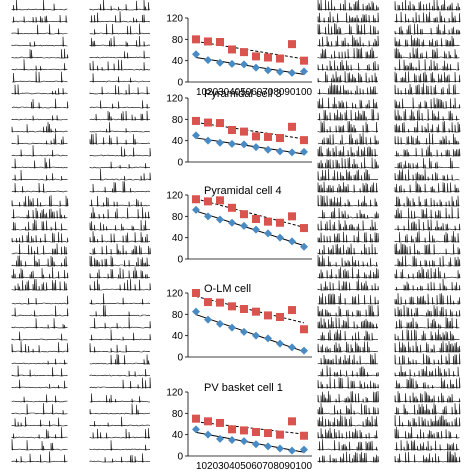 The height and width of the screenshot is (474, 474). I want to click on y-tick-label: 120, so click(174, 393).